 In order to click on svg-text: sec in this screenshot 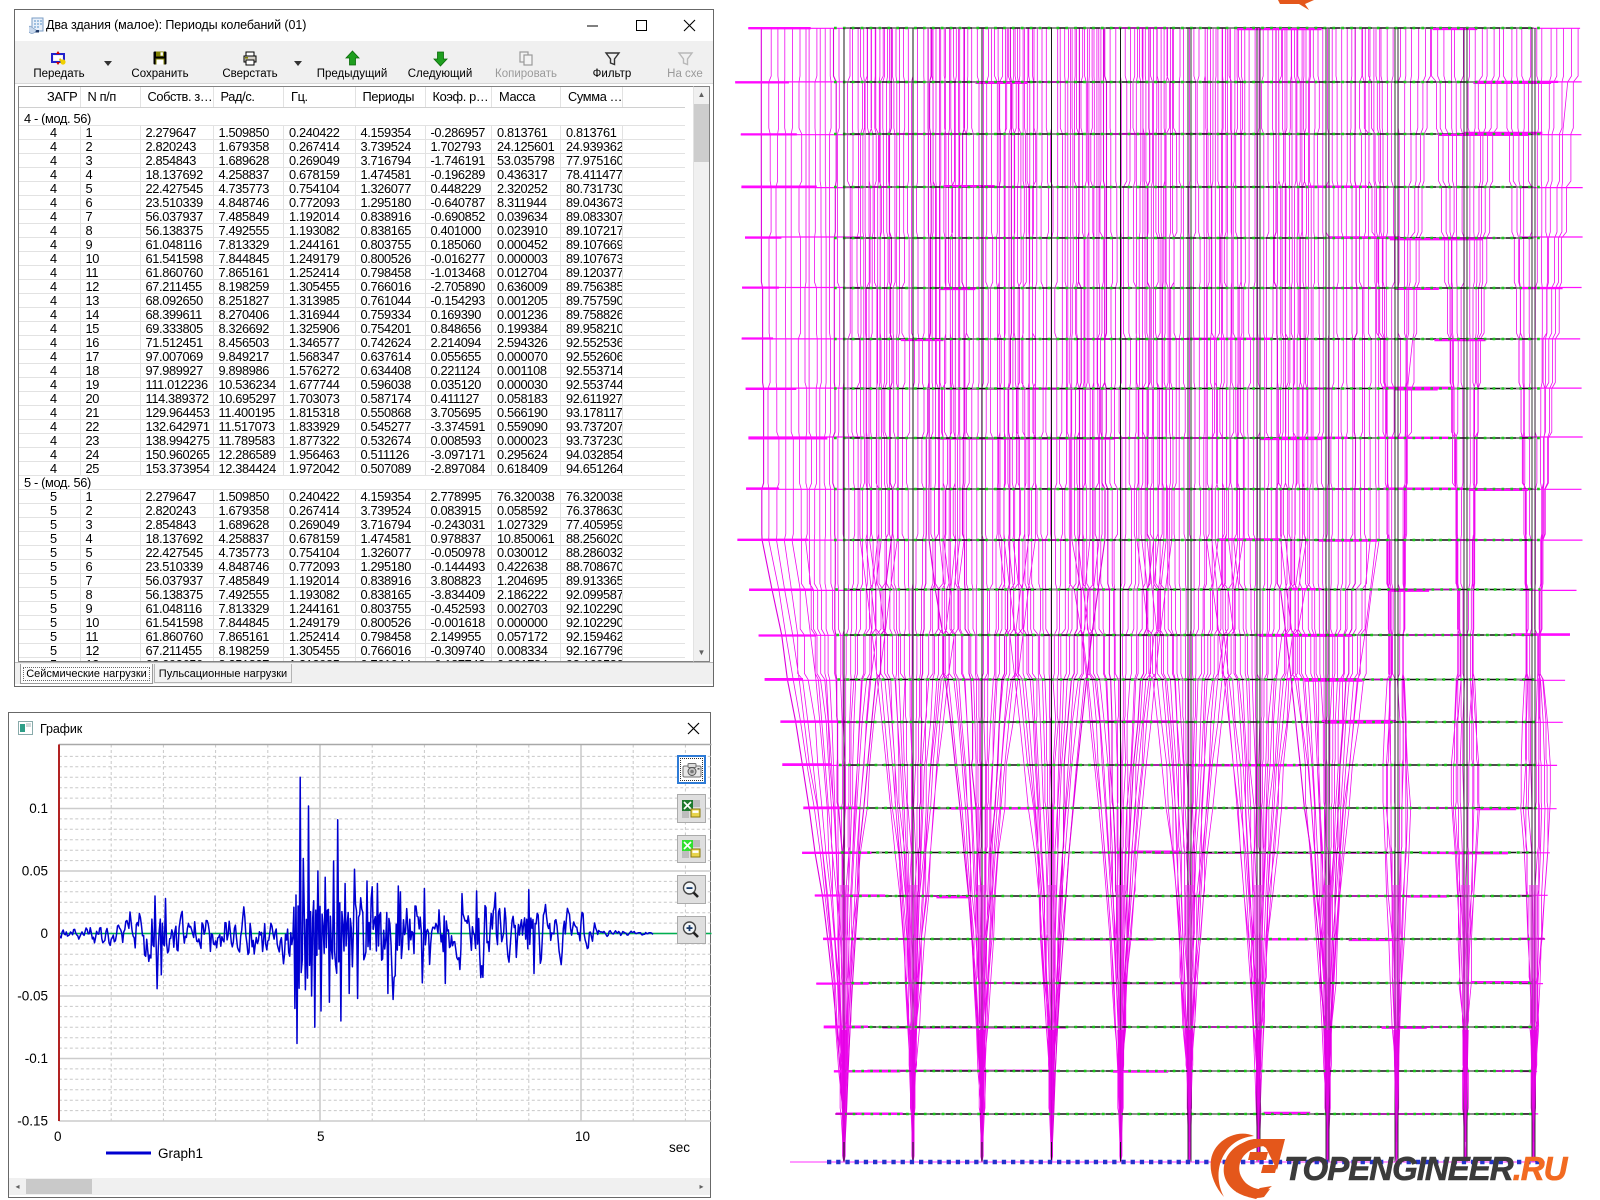, I will do `click(679, 1147)`.